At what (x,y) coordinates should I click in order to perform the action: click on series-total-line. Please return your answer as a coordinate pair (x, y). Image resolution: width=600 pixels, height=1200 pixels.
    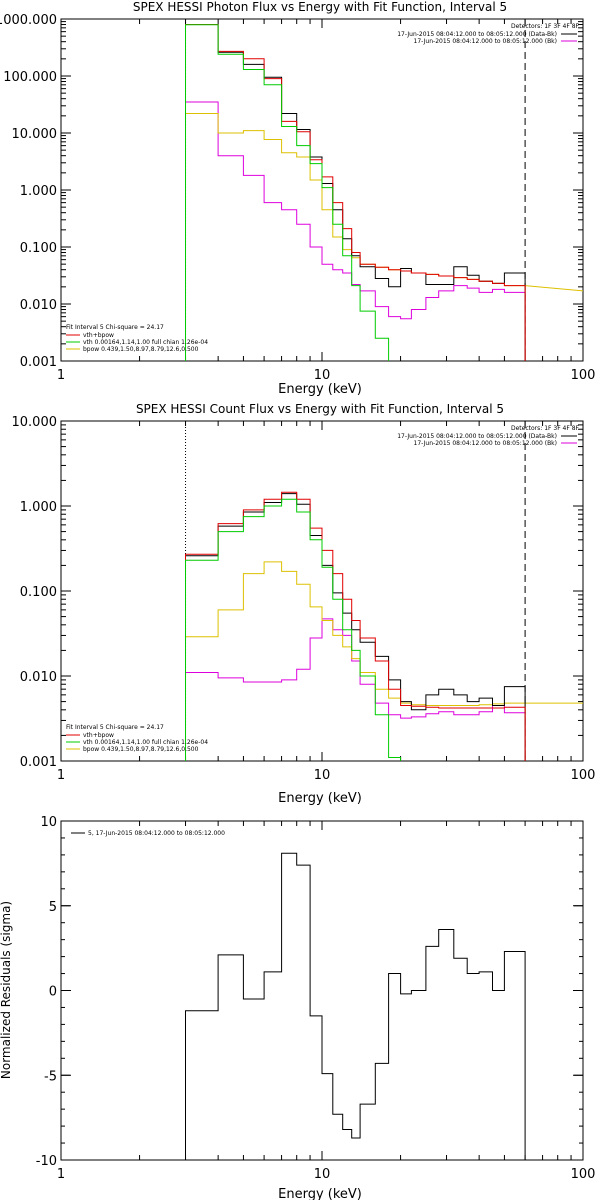
    Looking at the image, I should click on (355, 626).